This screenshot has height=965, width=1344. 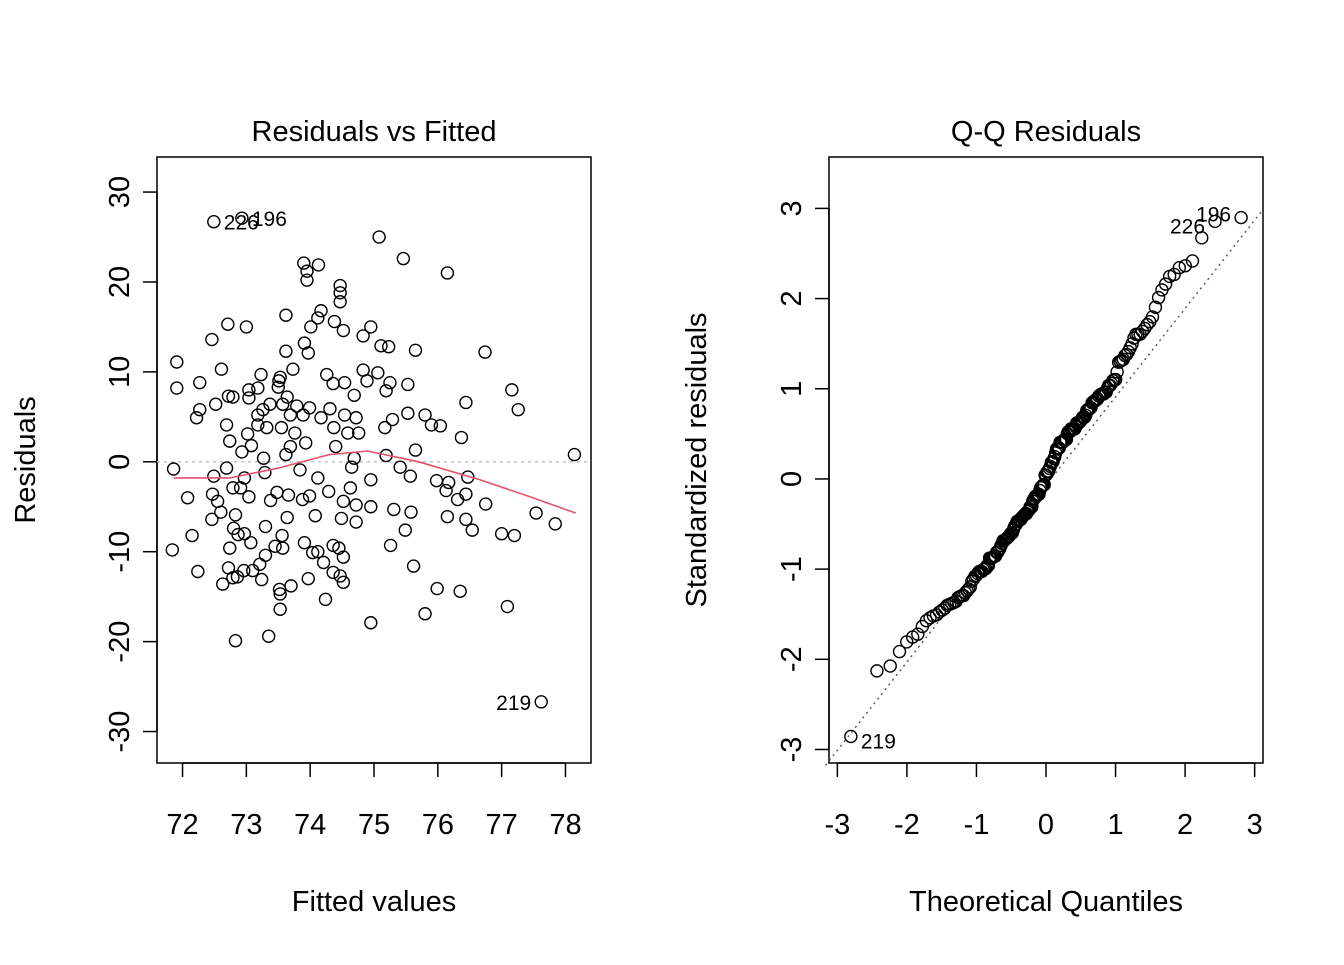 What do you see at coordinates (502, 825) in the screenshot?
I see `x-tick-label: 77` at bounding box center [502, 825].